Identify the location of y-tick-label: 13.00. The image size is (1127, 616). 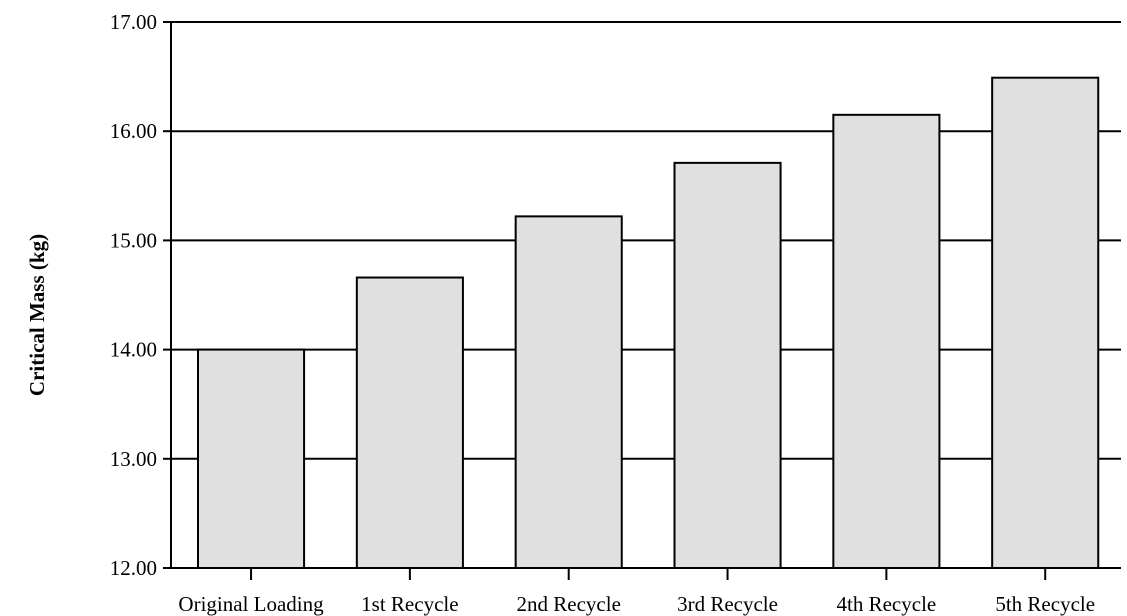
(133, 459).